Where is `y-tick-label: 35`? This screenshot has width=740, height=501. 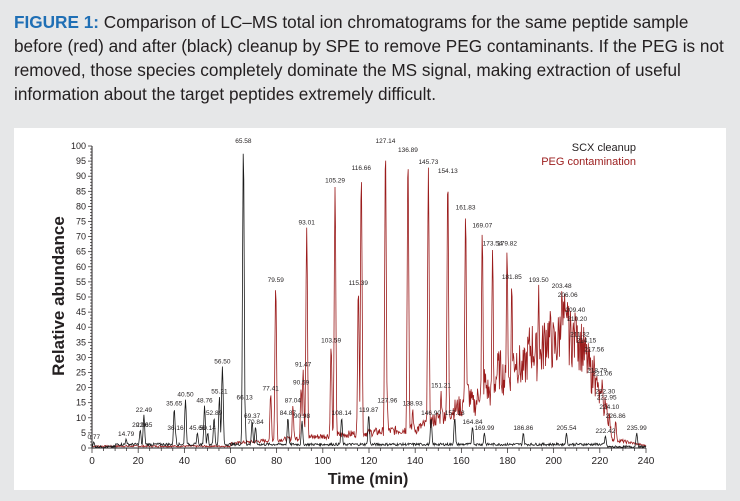
y-tick-label: 35 is located at coordinates (81, 342).